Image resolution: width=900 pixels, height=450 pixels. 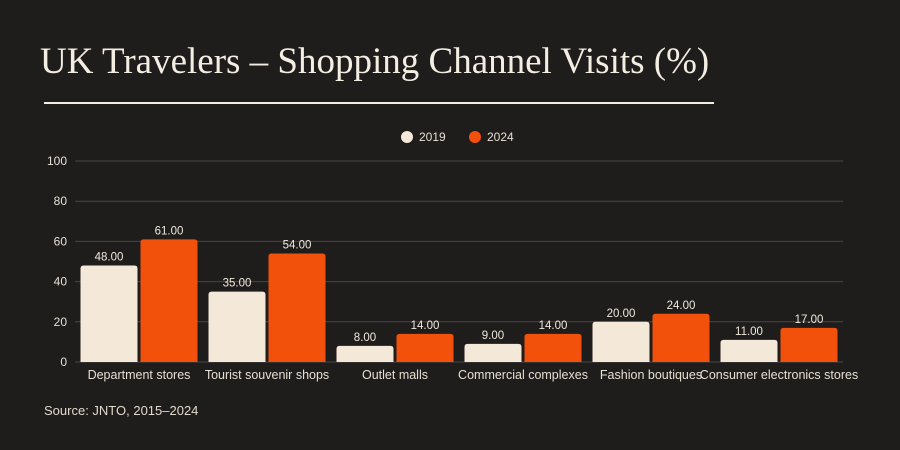 What do you see at coordinates (61, 201) in the screenshot?
I see `y-tick-label: 80` at bounding box center [61, 201].